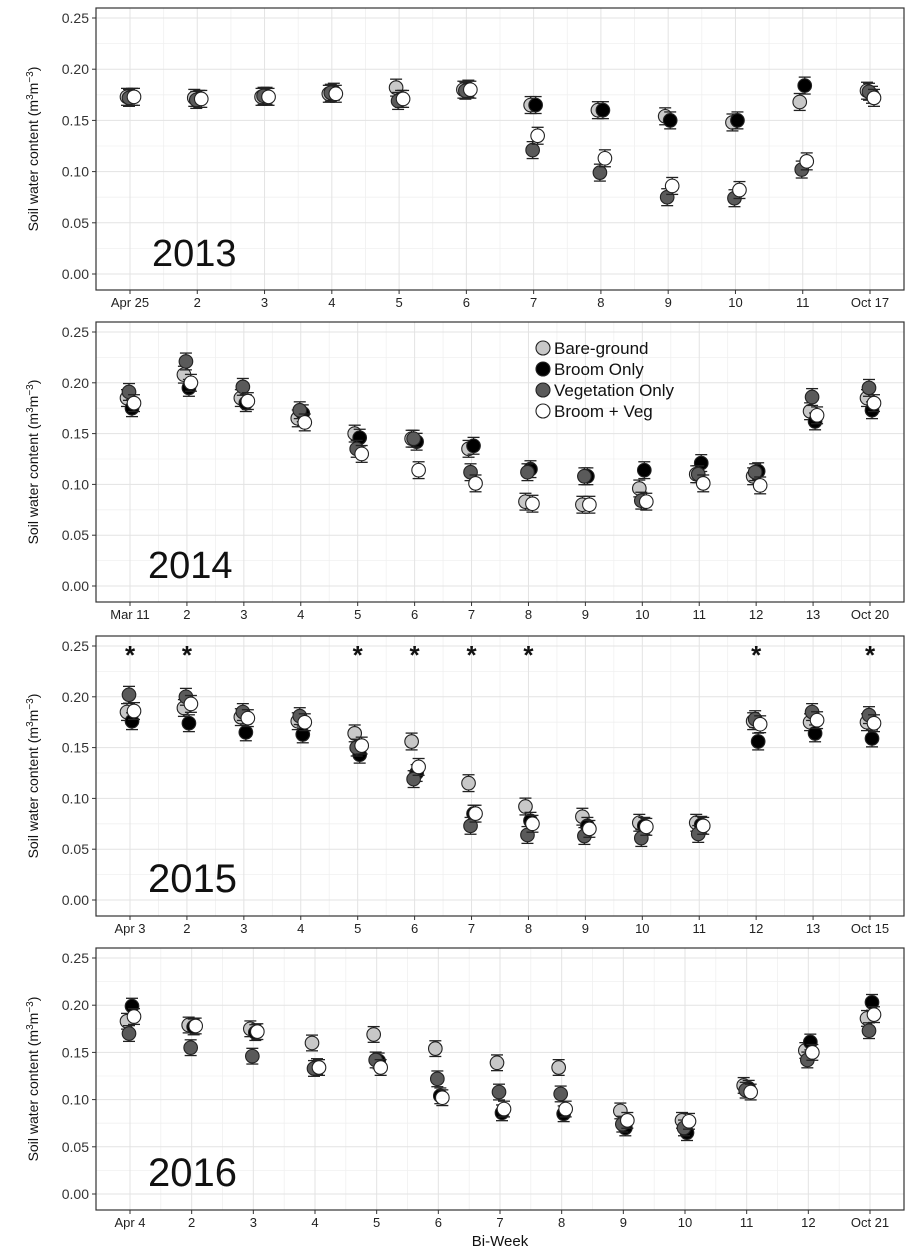  What do you see at coordinates (75, 274) in the screenshot?
I see `y-tick-label: 0.00` at bounding box center [75, 274].